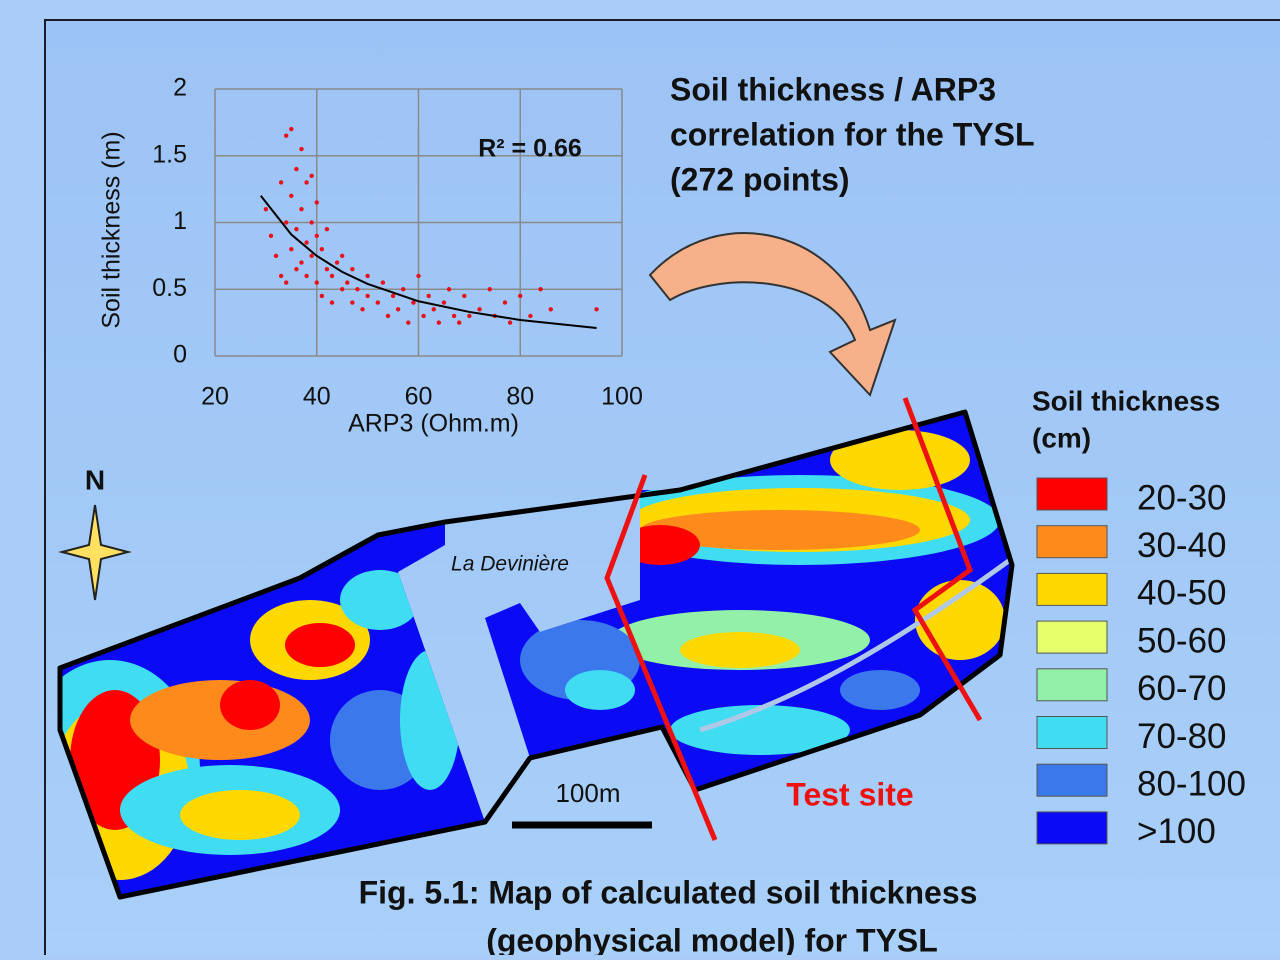  I want to click on legend-title: (cm), so click(1061, 437).